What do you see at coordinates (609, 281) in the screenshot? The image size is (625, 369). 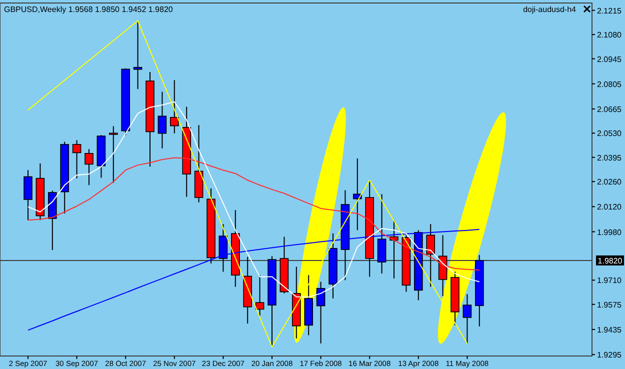 I see `y-tick-label: 1.9710` at bounding box center [609, 281].